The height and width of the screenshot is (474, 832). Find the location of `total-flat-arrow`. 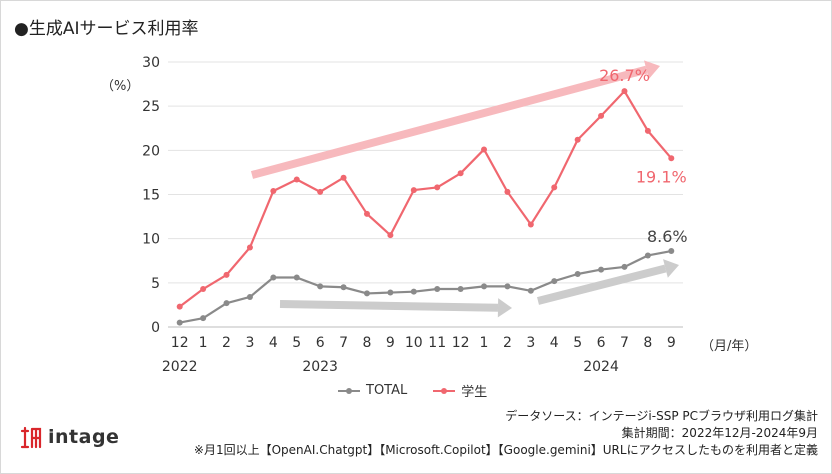

total-flat-arrow is located at coordinates (395, 308).